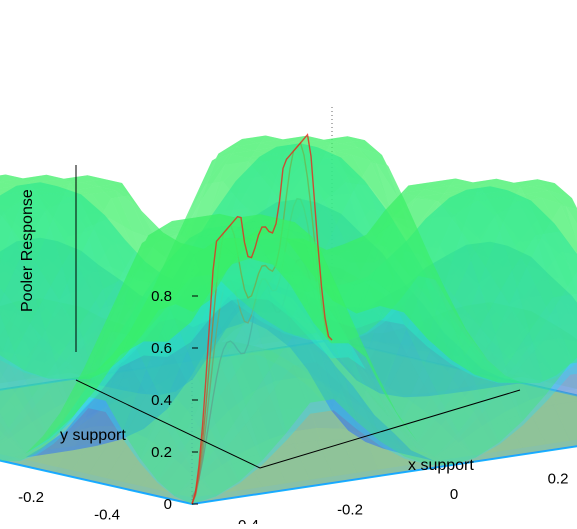 Image resolution: width=577 pixels, height=529 pixels. Describe the element at coordinates (161, 348) in the screenshot. I see `z-tick-label: 0.6` at that location.